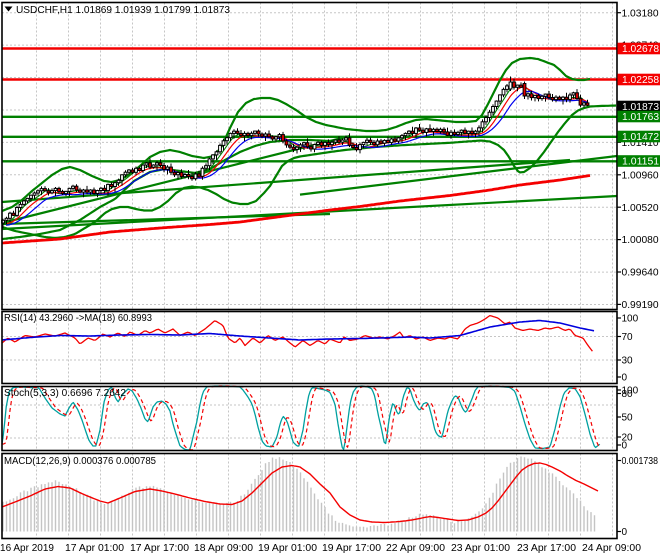  What do you see at coordinates (415, 548) in the screenshot?
I see `svg-text: 22 Apr 09:00` at bounding box center [415, 548].